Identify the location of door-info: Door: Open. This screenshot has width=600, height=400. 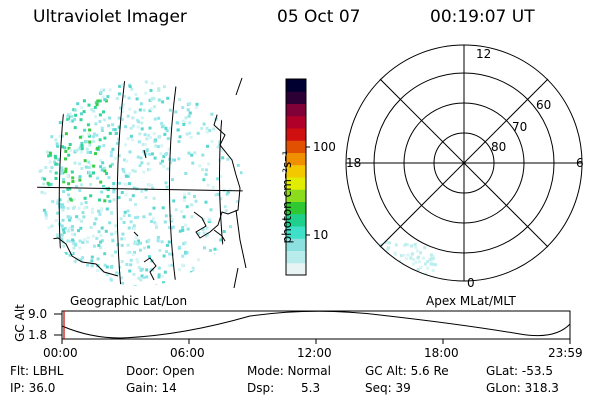
(160, 371).